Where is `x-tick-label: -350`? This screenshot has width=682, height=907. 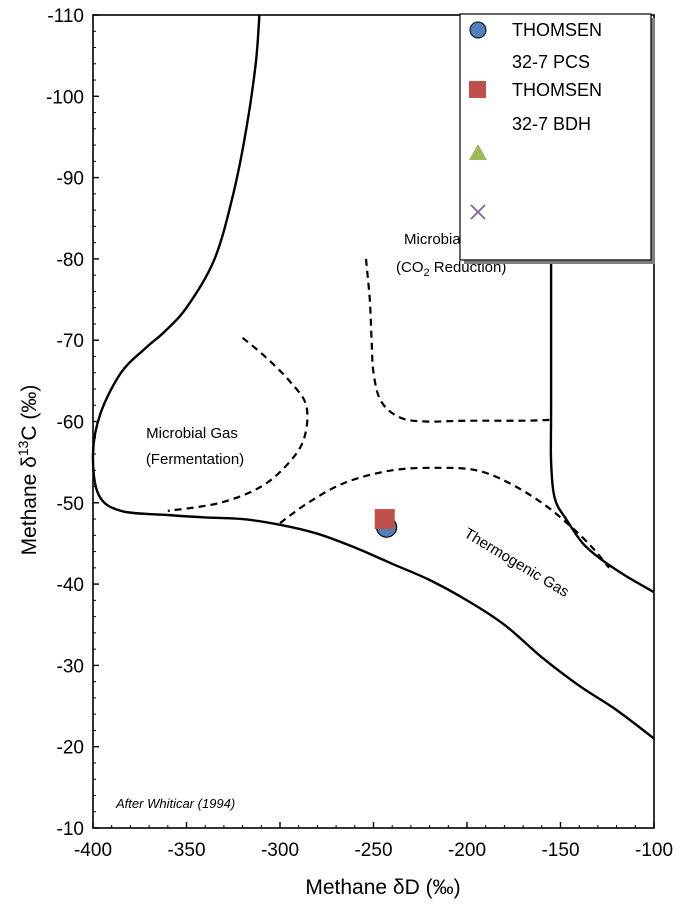 x-tick-label: -350 is located at coordinates (186, 850).